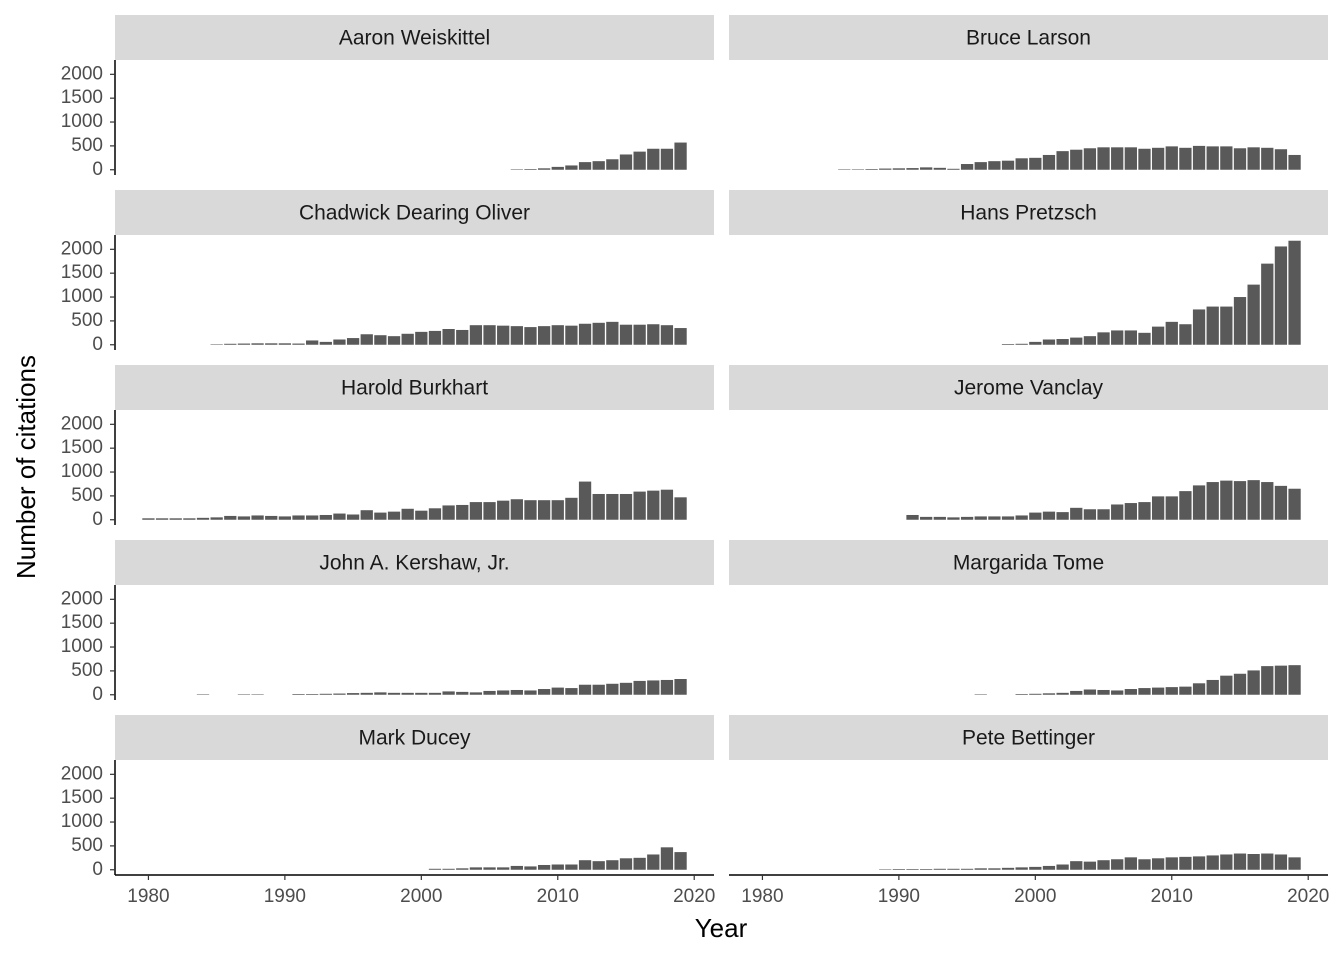 Image resolution: width=1344 pixels, height=960 pixels. What do you see at coordinates (1308, 896) in the screenshot?
I see `x-tick-label: 2020` at bounding box center [1308, 896].